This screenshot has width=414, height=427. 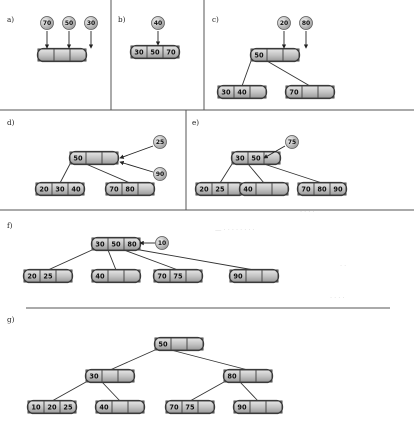 What do you see at coordinates (78, 158) in the screenshot?
I see `node-key: 50` at bounding box center [78, 158].